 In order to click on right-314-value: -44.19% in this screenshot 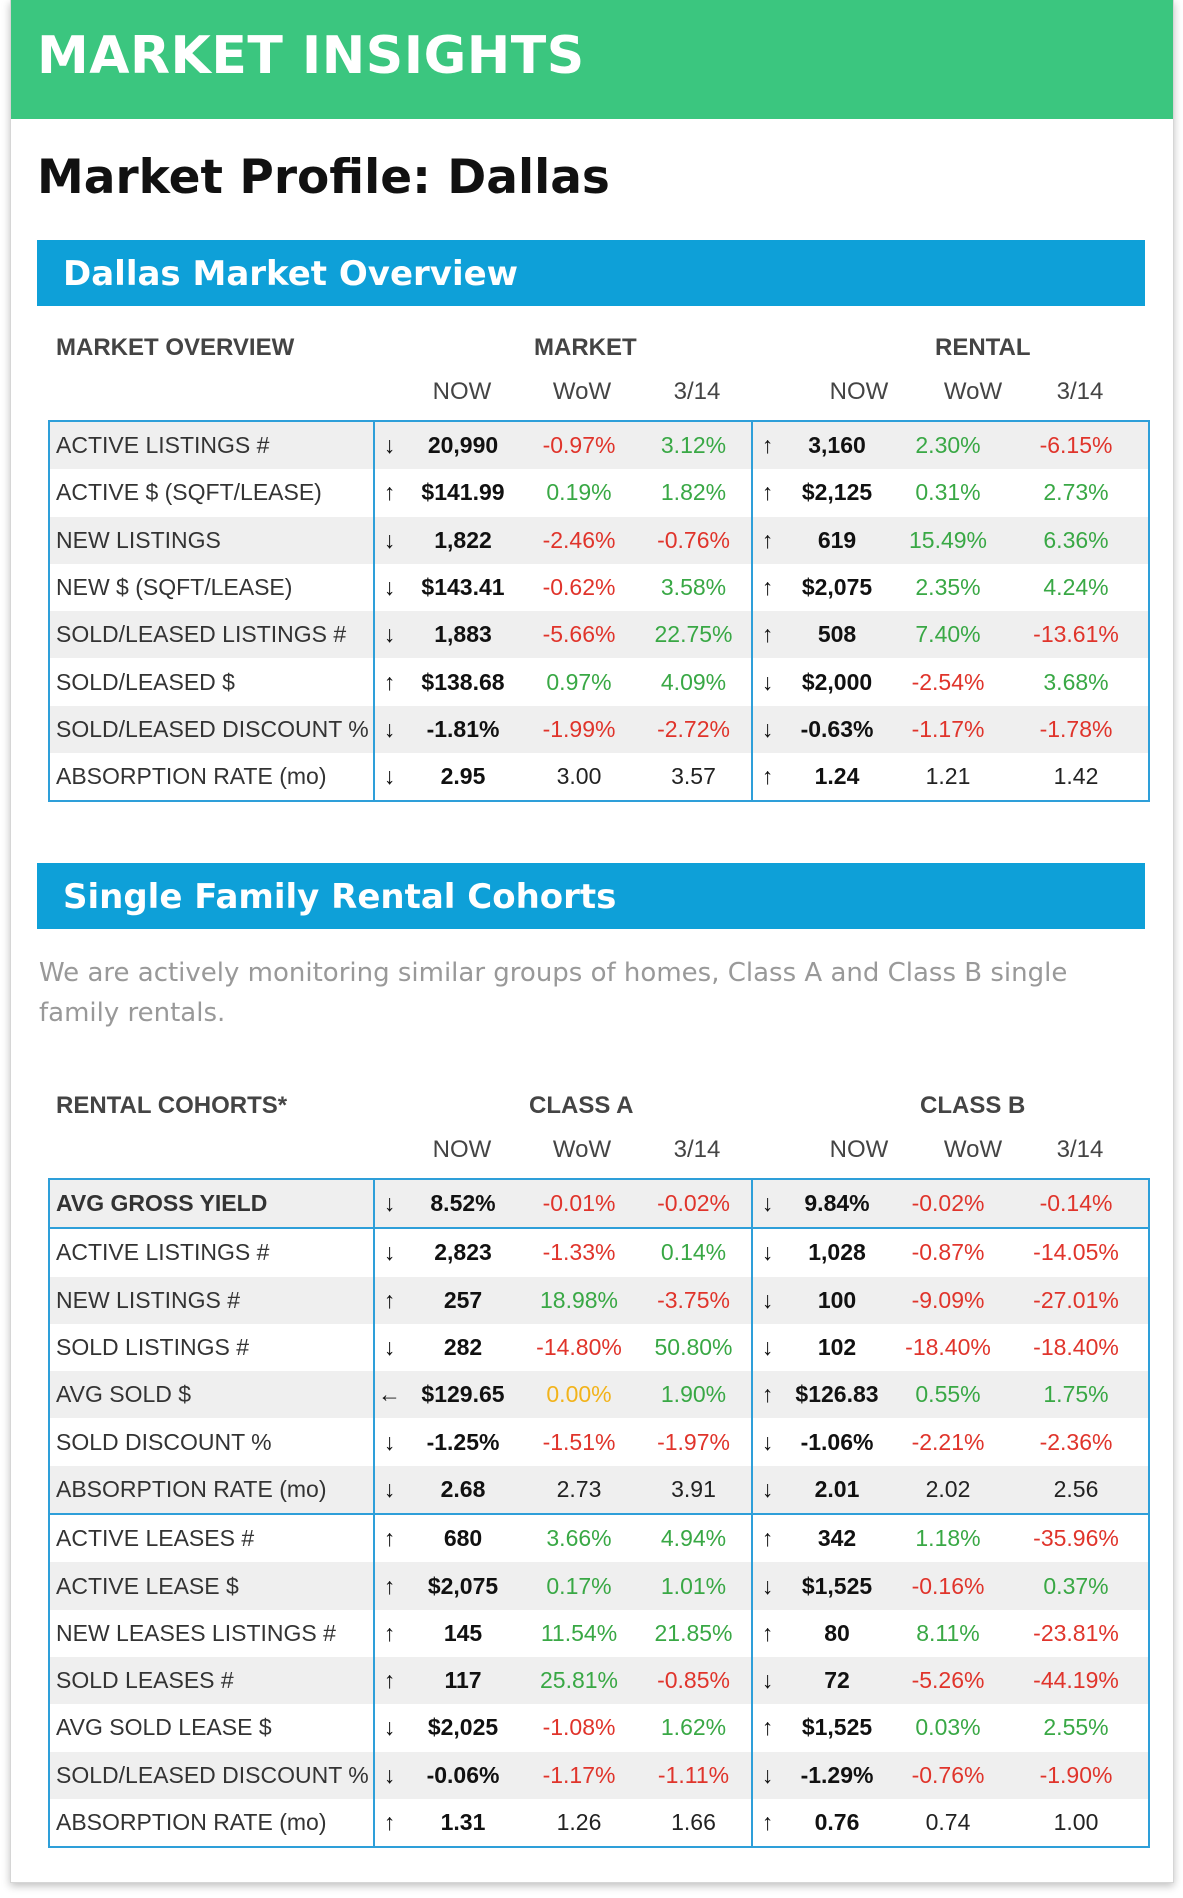, I will do `click(1076, 1680)`.